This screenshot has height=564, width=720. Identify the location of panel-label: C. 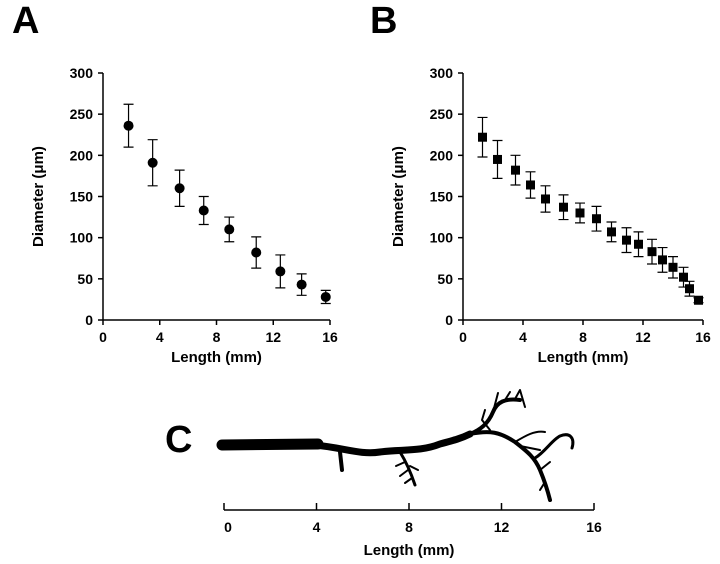
(178, 440).